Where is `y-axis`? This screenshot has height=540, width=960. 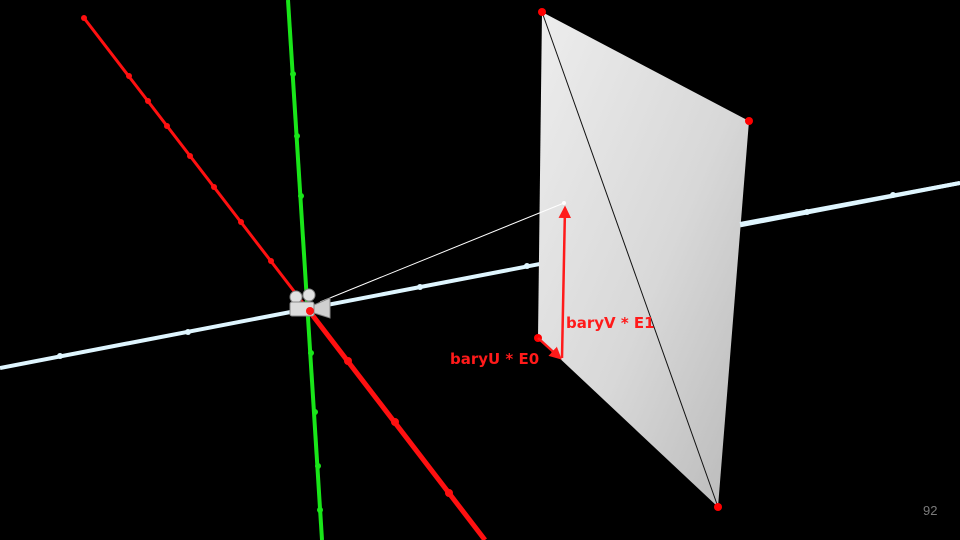
y-axis is located at coordinates (305, 270).